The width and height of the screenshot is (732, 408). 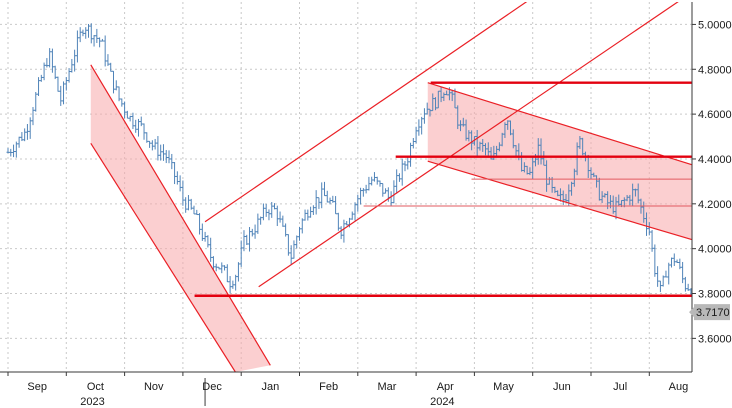 What do you see at coordinates (442, 402) in the screenshot?
I see `year-label: 2024` at bounding box center [442, 402].